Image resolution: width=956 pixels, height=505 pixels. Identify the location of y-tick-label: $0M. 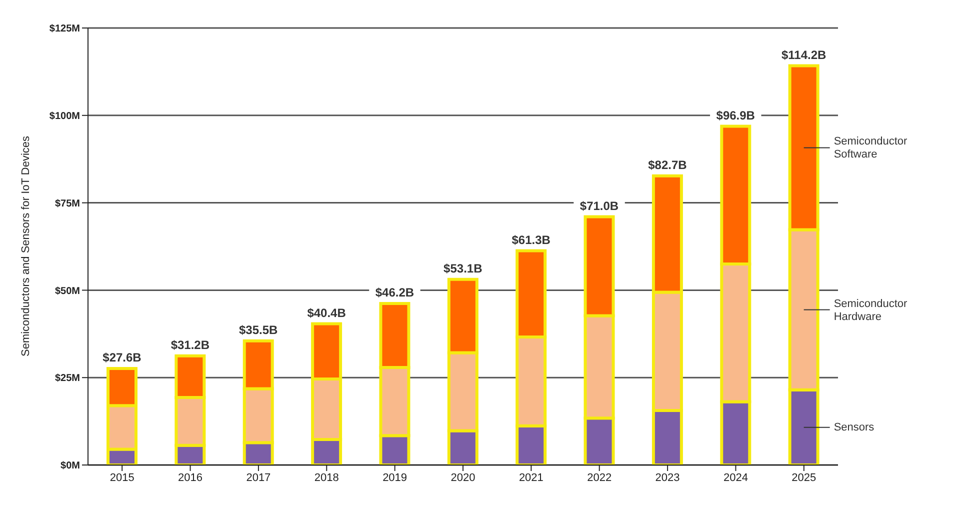
(70, 466).